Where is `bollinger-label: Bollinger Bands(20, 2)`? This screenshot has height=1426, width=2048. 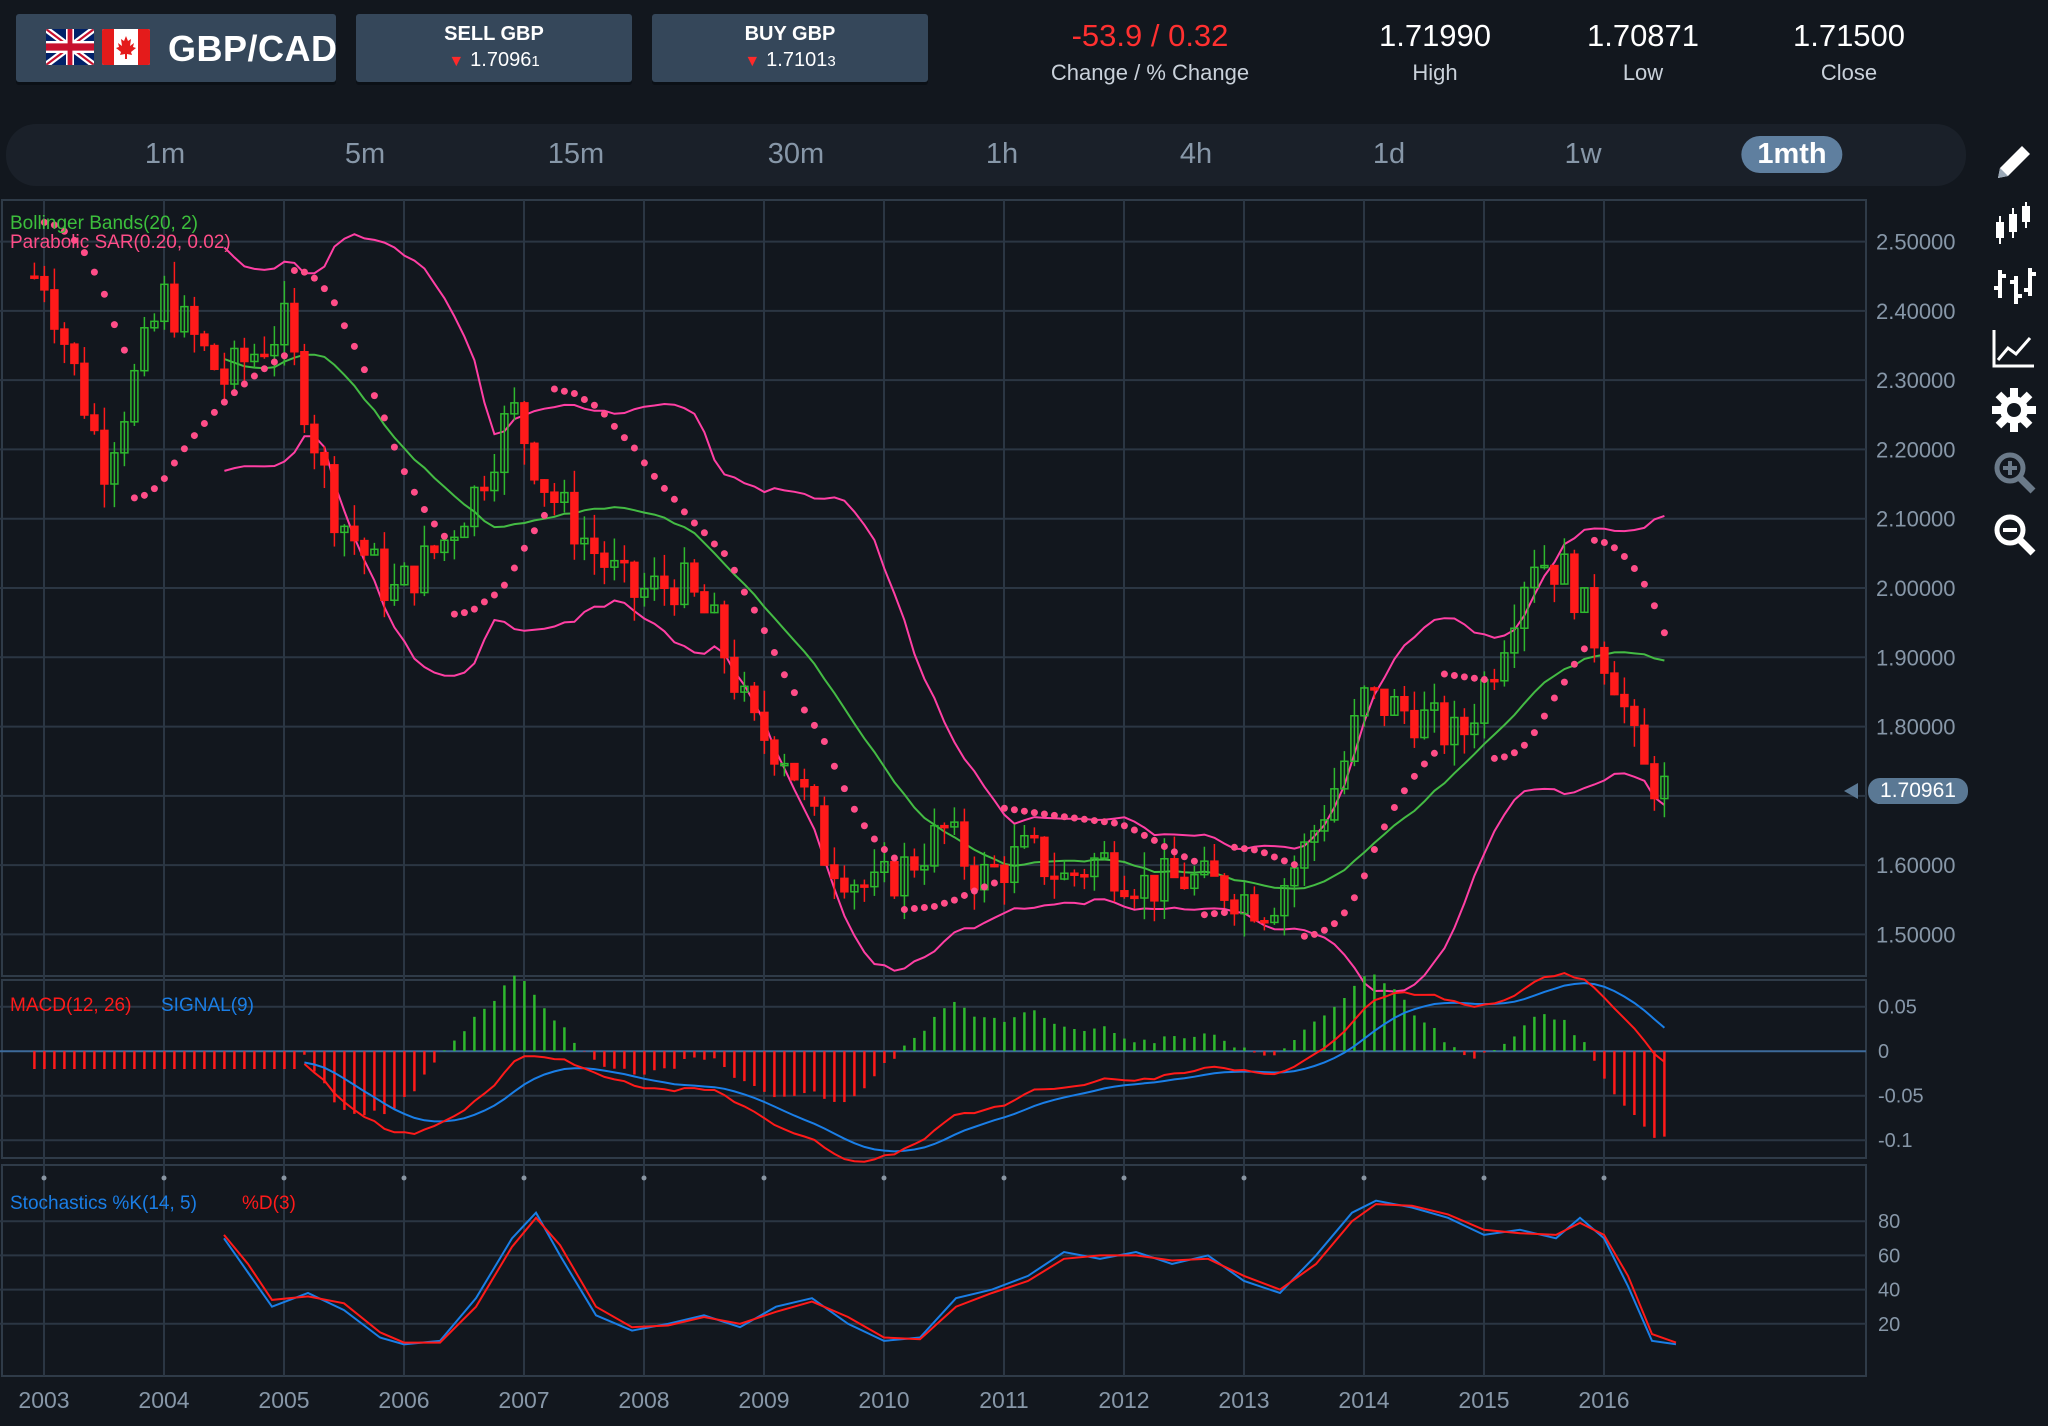
bollinger-label: Bollinger Bands(20, 2) is located at coordinates (104, 223).